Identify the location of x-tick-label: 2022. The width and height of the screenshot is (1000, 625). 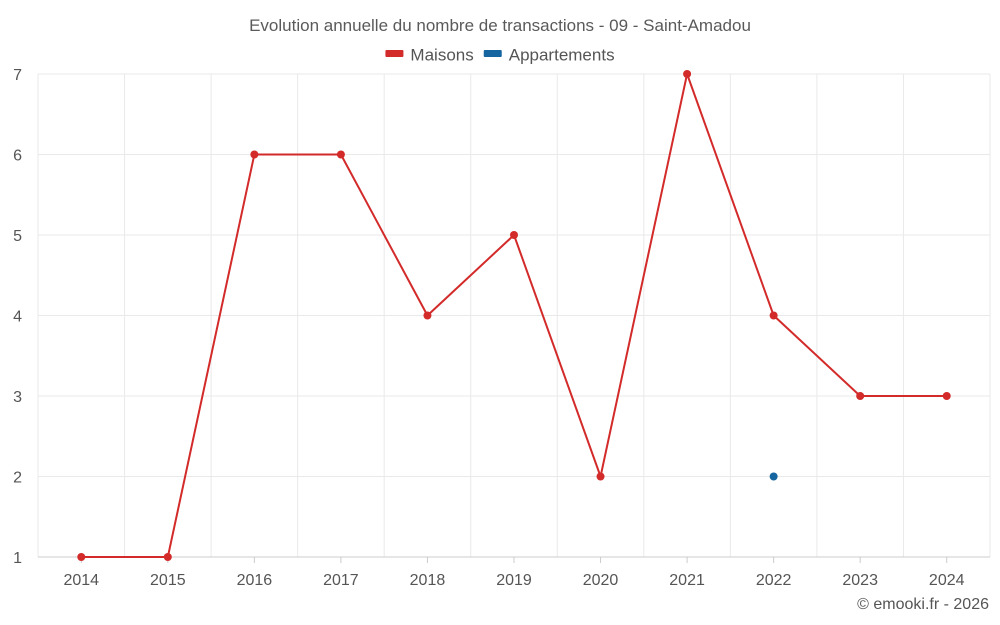
(774, 580).